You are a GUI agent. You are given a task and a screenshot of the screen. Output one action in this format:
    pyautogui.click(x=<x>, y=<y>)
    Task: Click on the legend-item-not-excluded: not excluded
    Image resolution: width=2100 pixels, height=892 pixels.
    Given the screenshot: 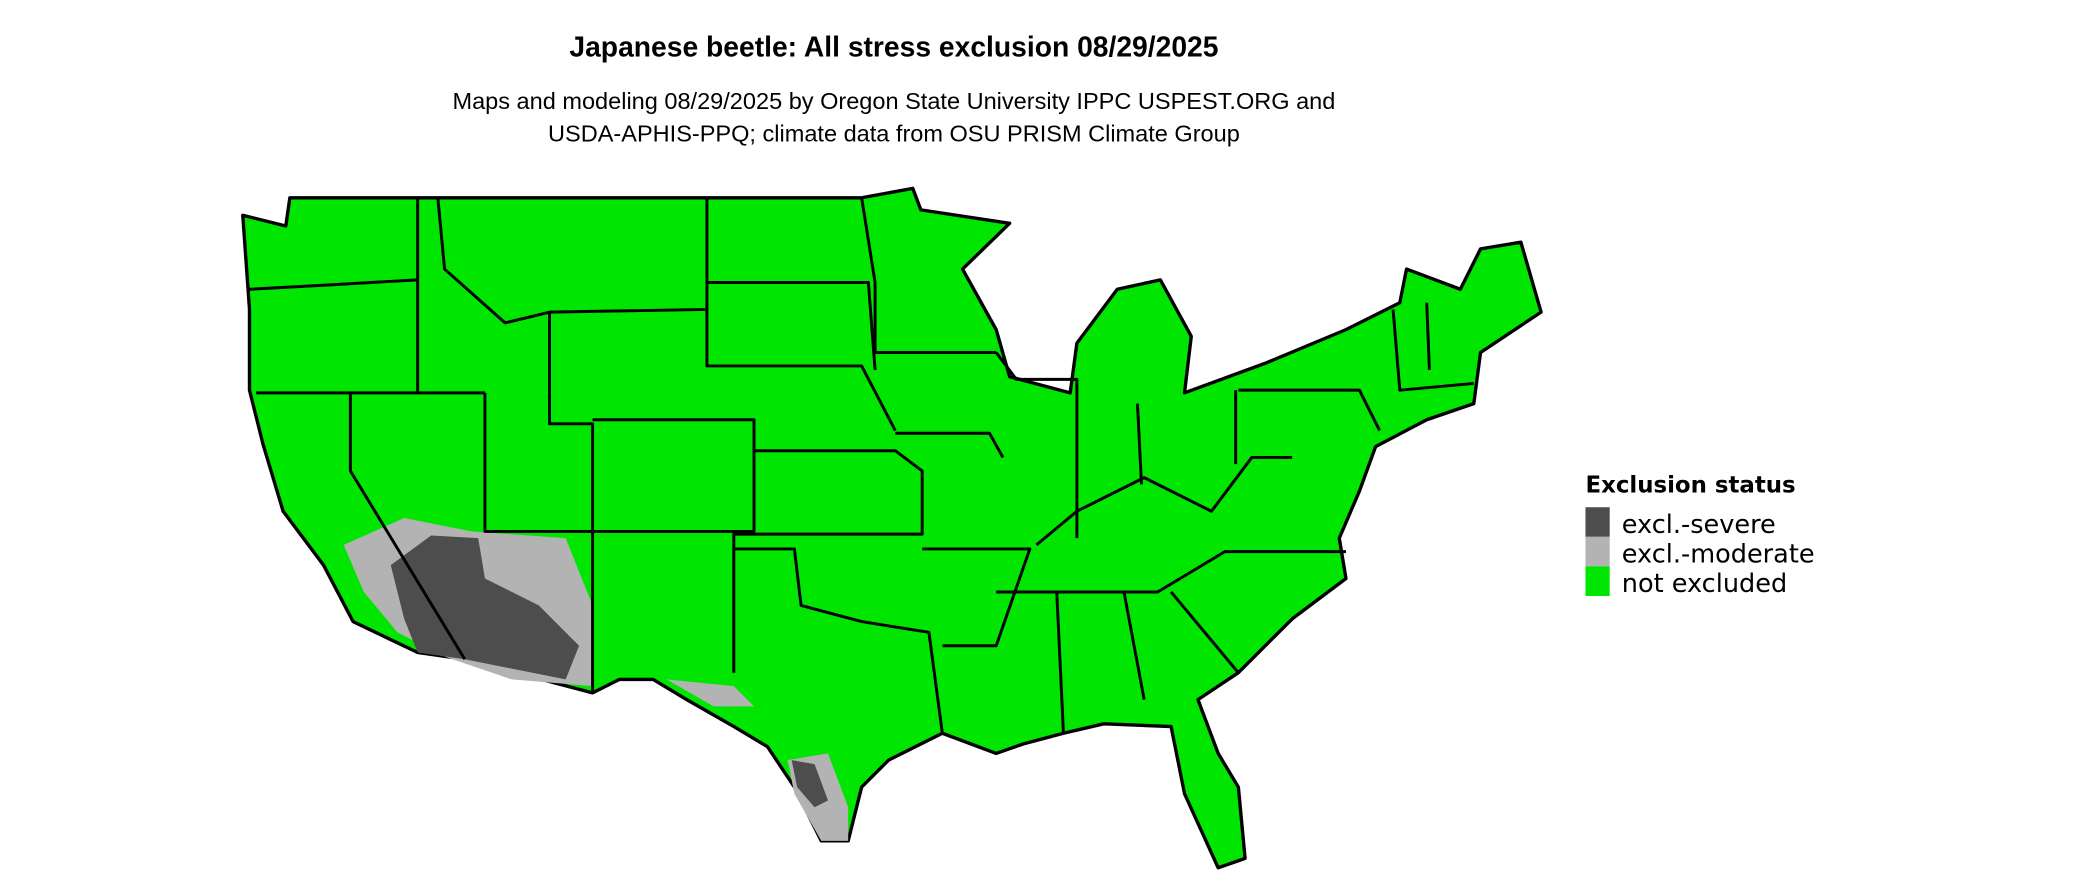 What is the action you would take?
    pyautogui.click(x=1686, y=582)
    